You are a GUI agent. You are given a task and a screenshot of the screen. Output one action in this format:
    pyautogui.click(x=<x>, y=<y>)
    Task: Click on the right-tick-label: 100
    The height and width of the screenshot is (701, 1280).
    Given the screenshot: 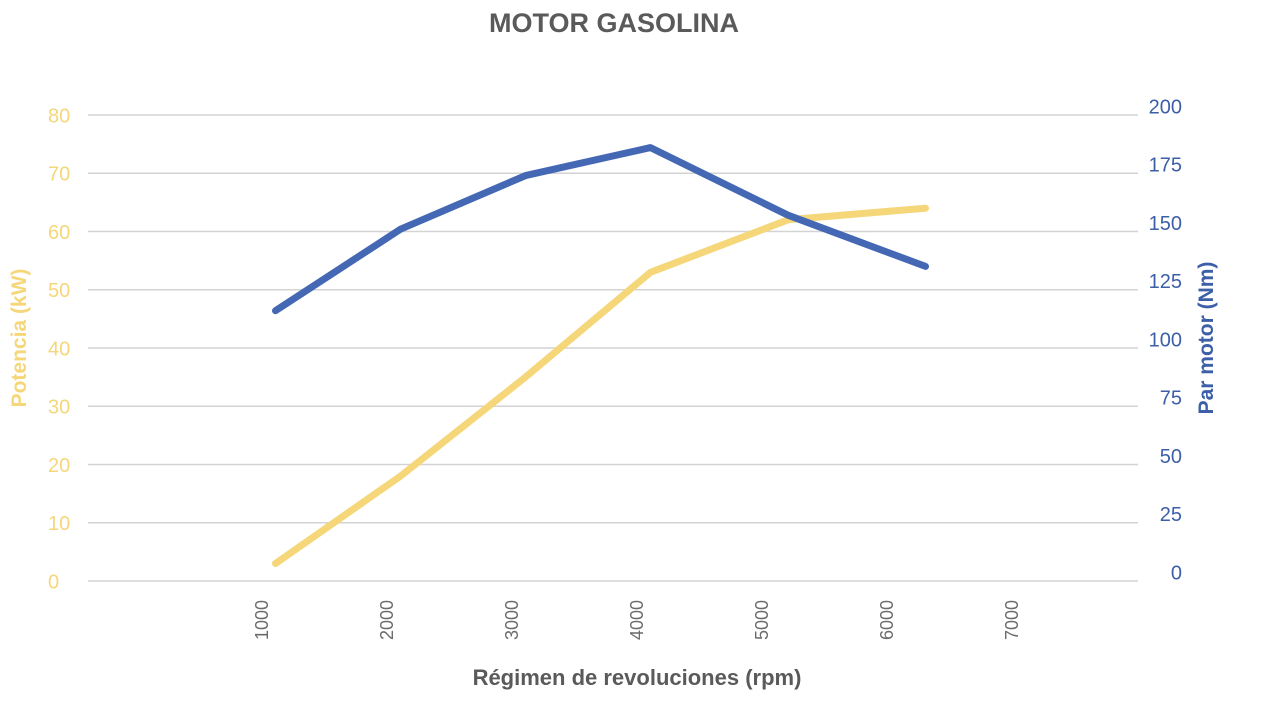 What is the action you would take?
    pyautogui.click(x=1165, y=340)
    